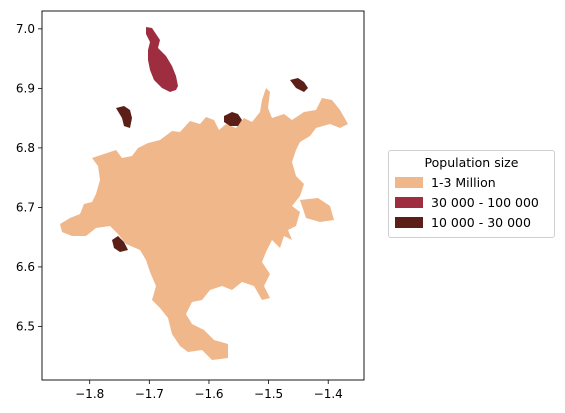  Describe the element at coordinates (149, 394) in the screenshot. I see `x-tick-label: −1.7` at that location.